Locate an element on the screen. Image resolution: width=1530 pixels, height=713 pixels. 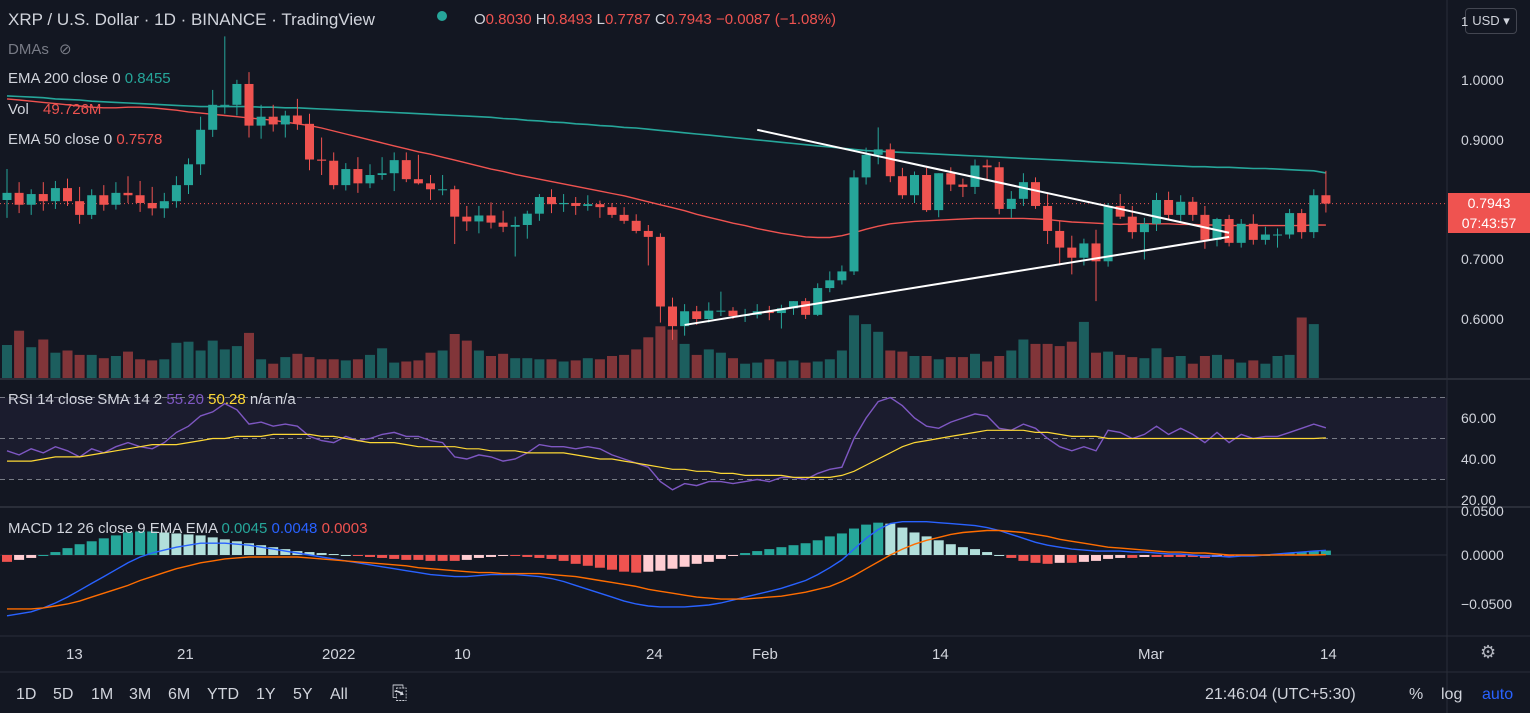
range-1d-button: 1D is located at coordinates (26, 694).